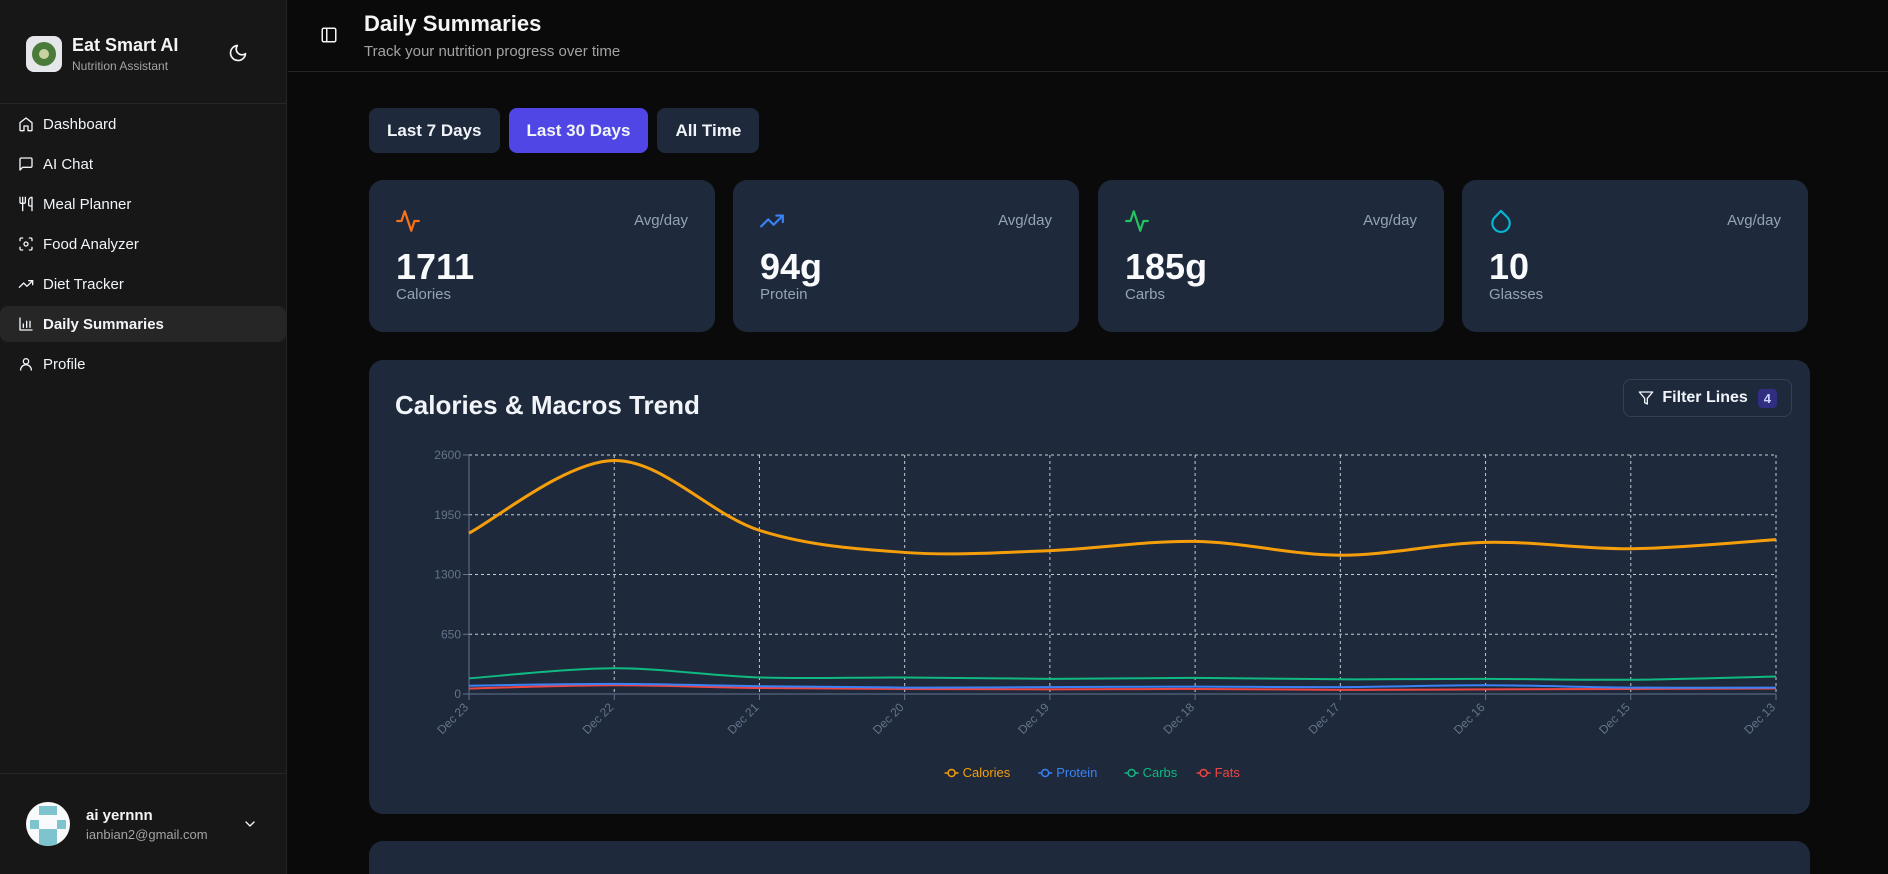  Describe the element at coordinates (1122, 508) in the screenshot. I see `series-line-calories` at that location.